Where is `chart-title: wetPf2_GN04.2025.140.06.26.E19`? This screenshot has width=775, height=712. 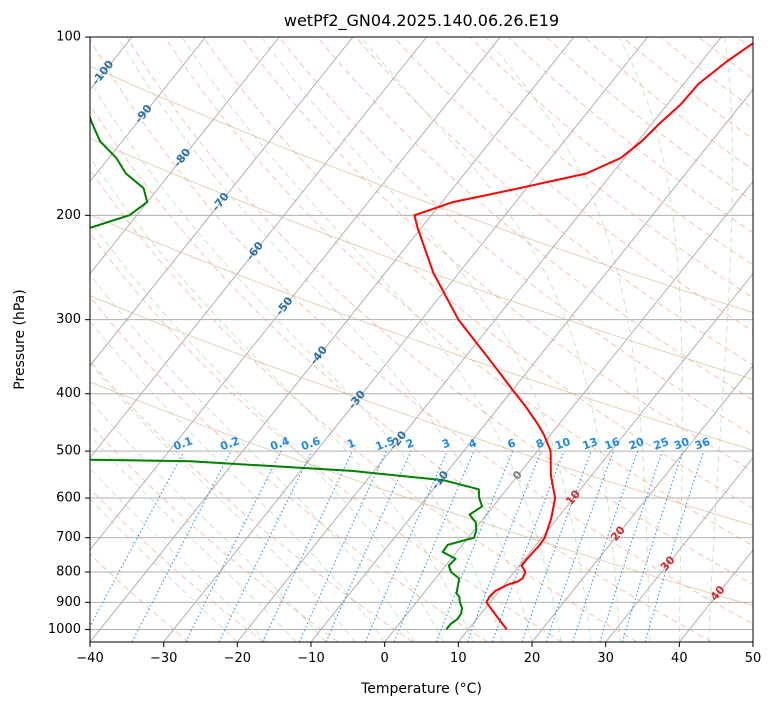 chart-title: wetPf2_GN04.2025.140.06.26.E19 is located at coordinates (421, 21).